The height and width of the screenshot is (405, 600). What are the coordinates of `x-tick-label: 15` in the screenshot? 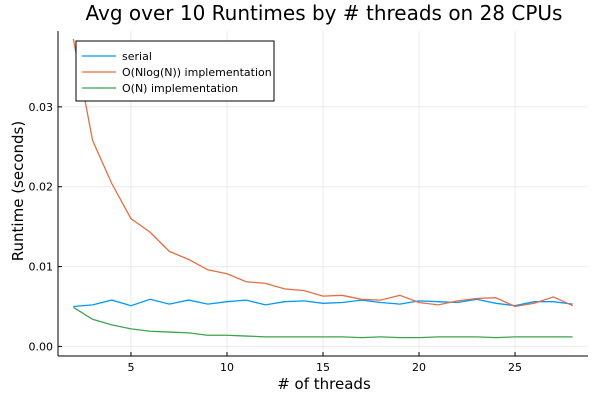 It's located at (323, 367).